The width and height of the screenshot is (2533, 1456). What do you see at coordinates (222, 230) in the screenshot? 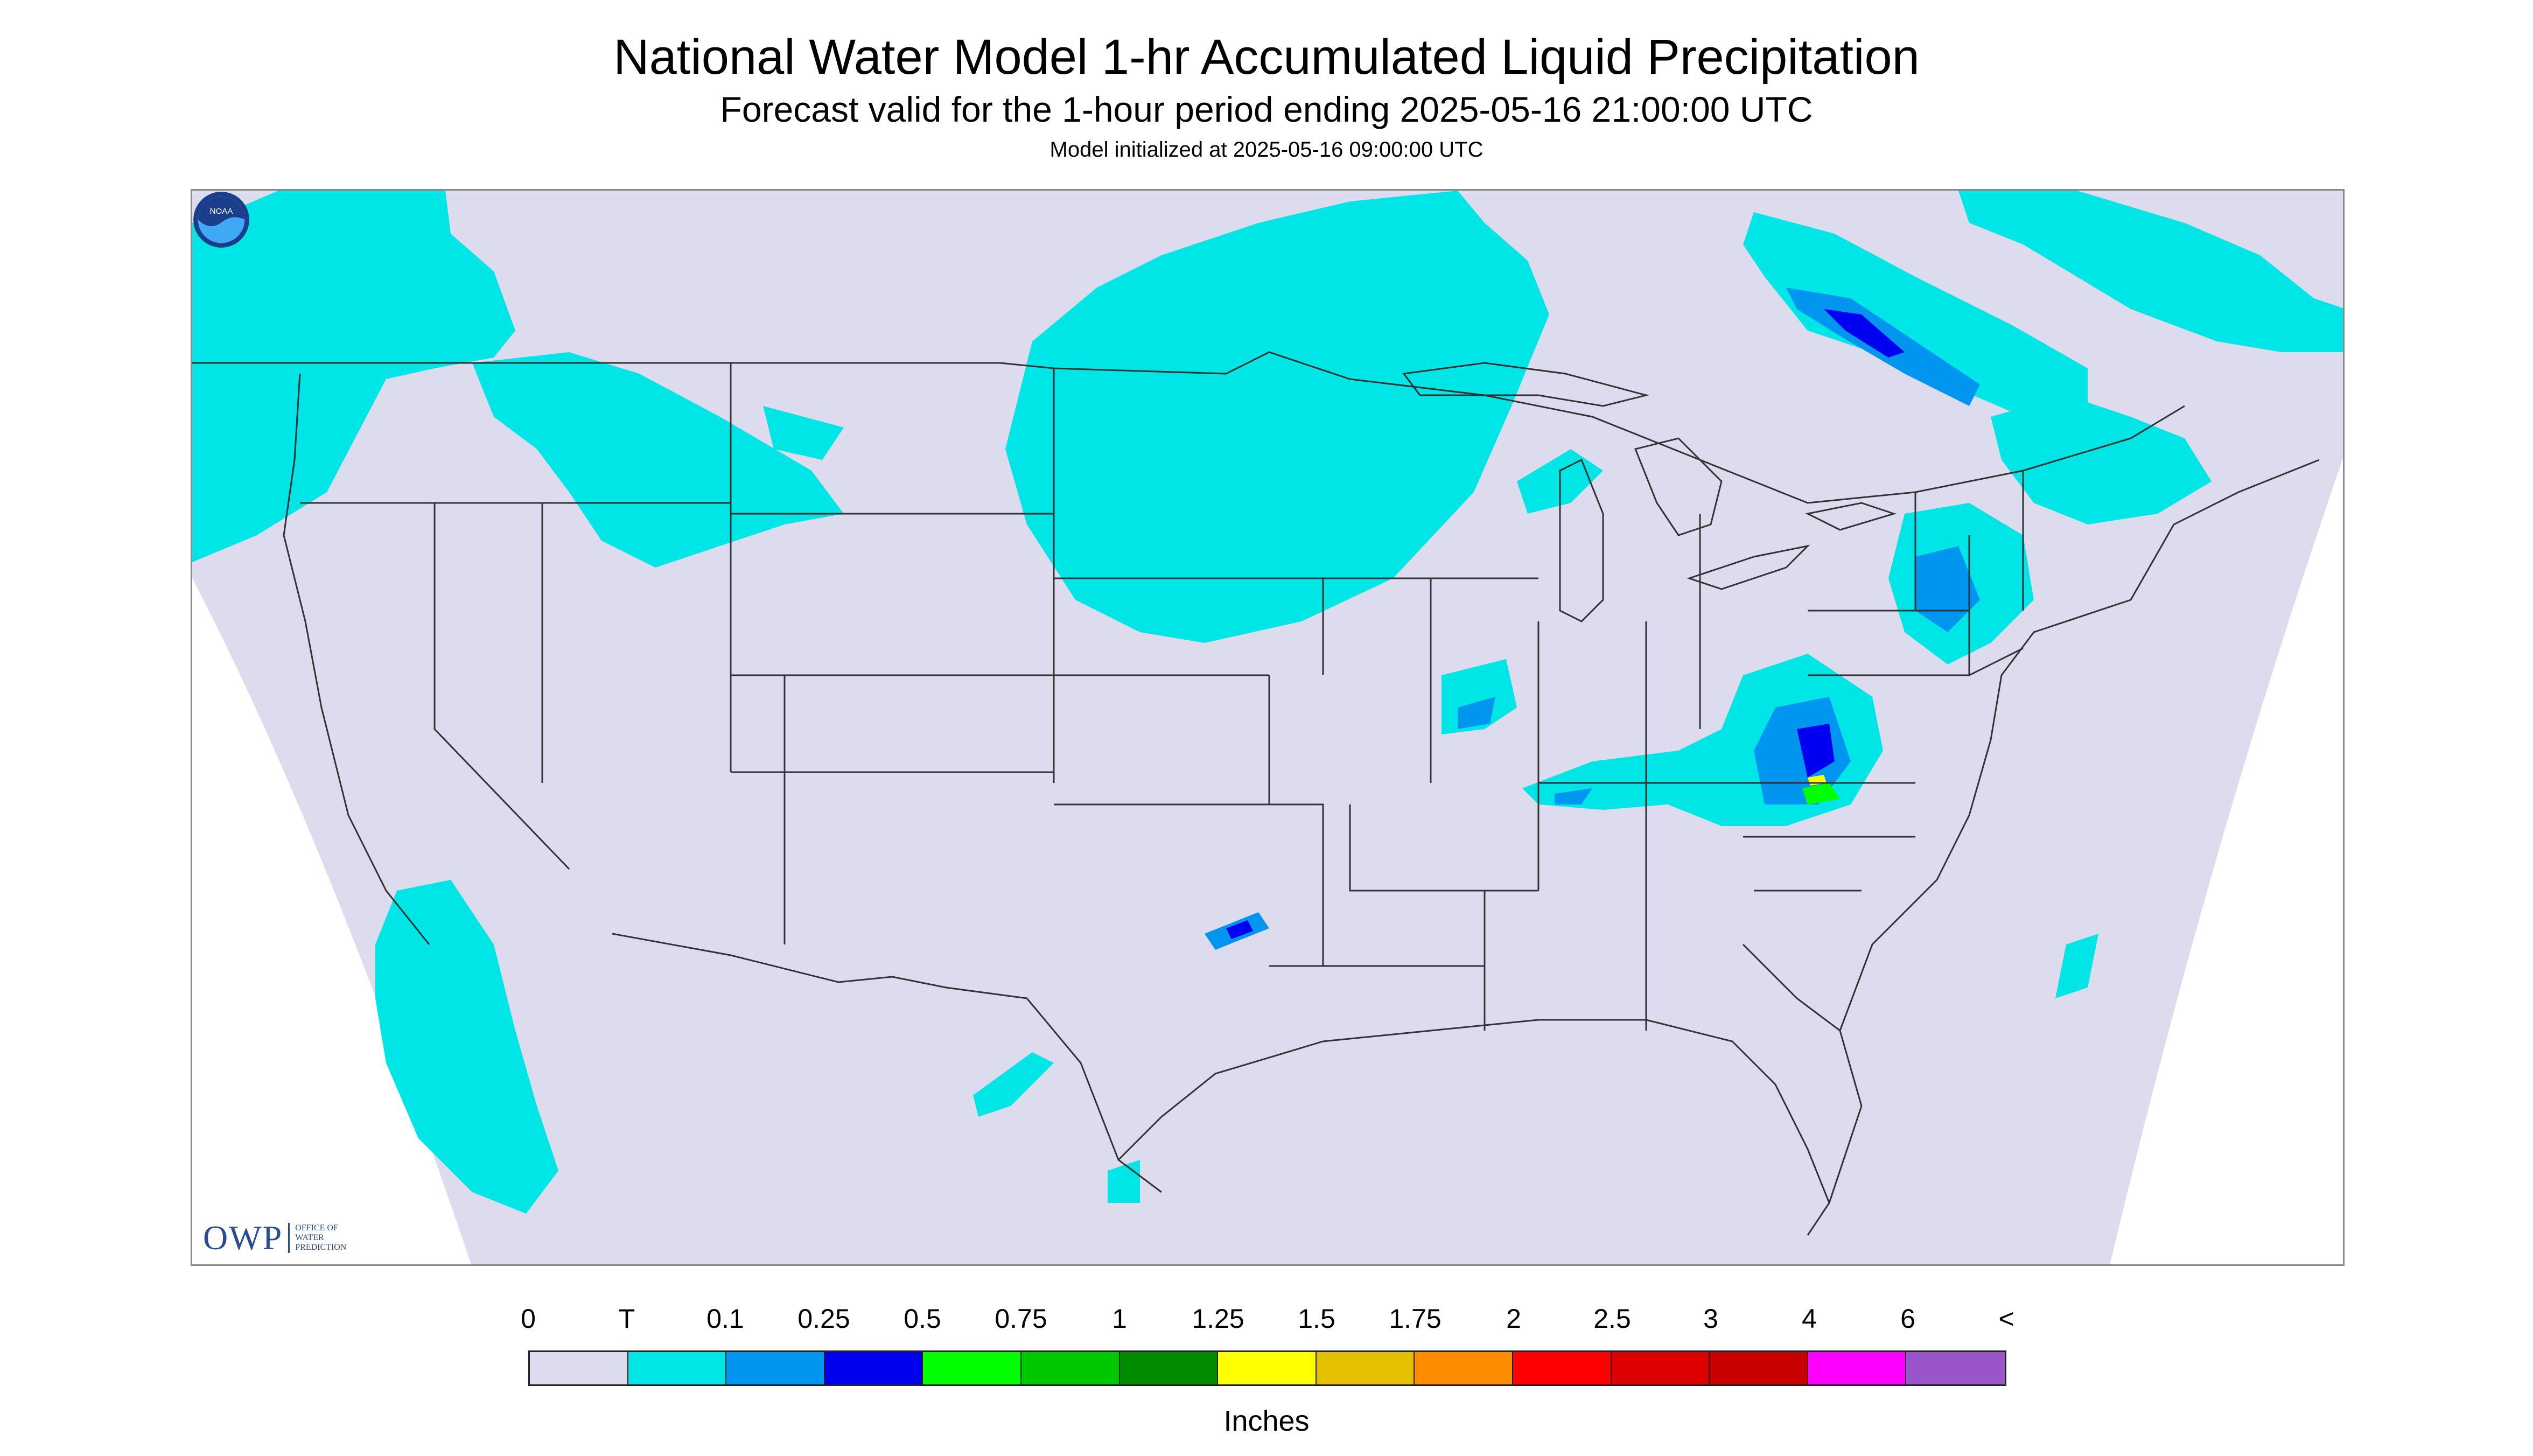
I see `noaa-logo-water` at bounding box center [222, 230].